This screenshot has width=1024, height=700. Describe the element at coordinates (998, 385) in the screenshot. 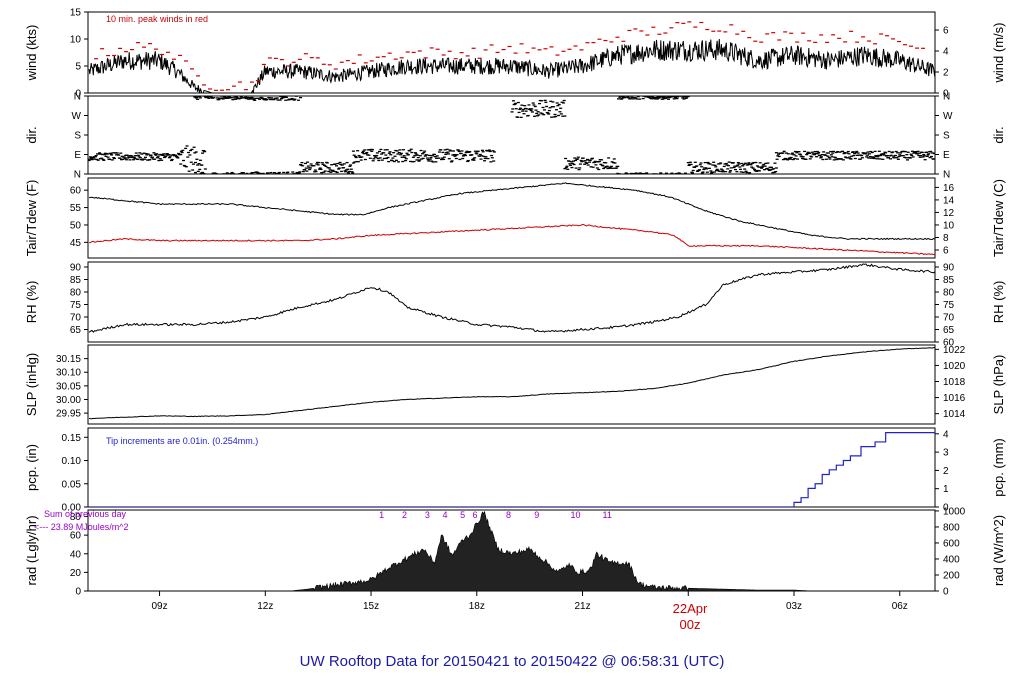

I see `slp-ylabel-right: SLP (hPa)` at that location.